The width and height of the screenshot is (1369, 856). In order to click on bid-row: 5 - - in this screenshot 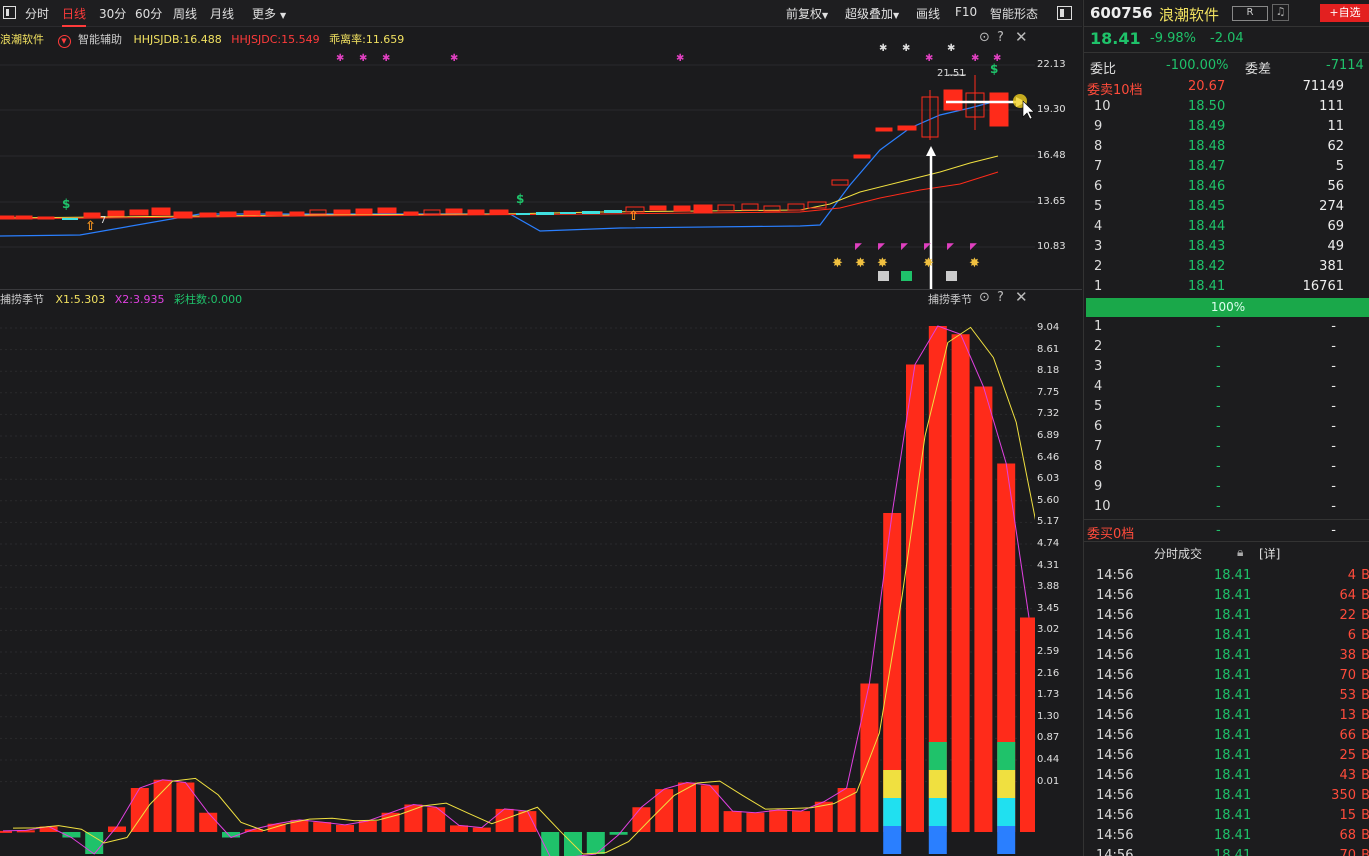, I will do `click(1226, 407)`.